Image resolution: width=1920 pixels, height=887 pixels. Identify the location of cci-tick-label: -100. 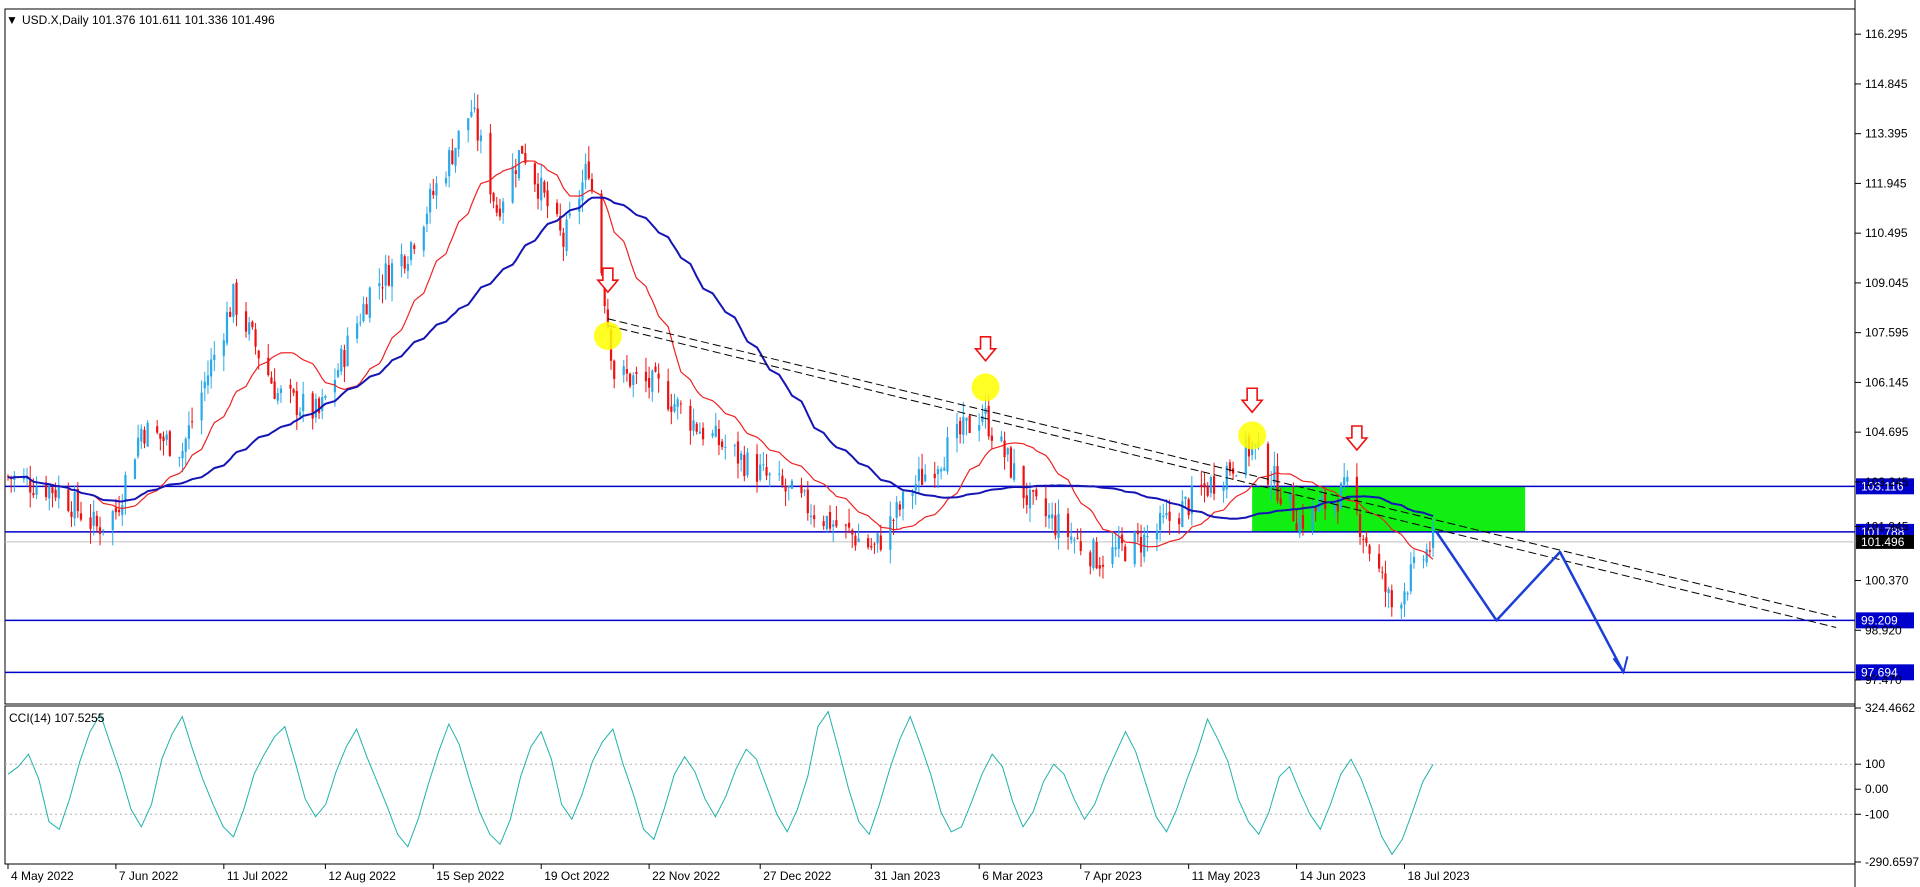
(1877, 814).